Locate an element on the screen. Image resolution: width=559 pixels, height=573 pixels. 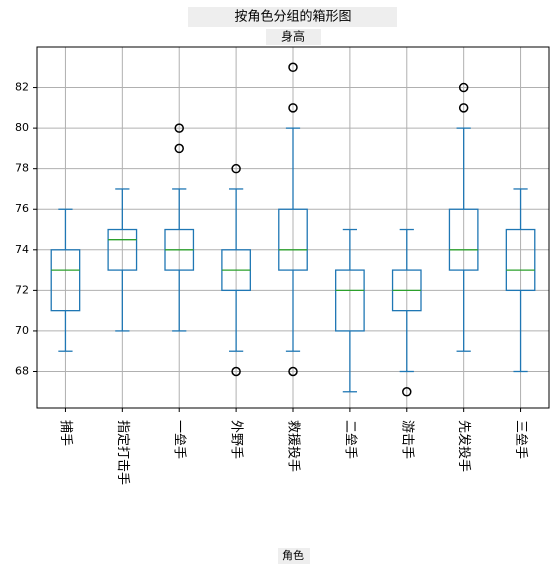
y-tick-label: 74 is located at coordinates (22, 249).